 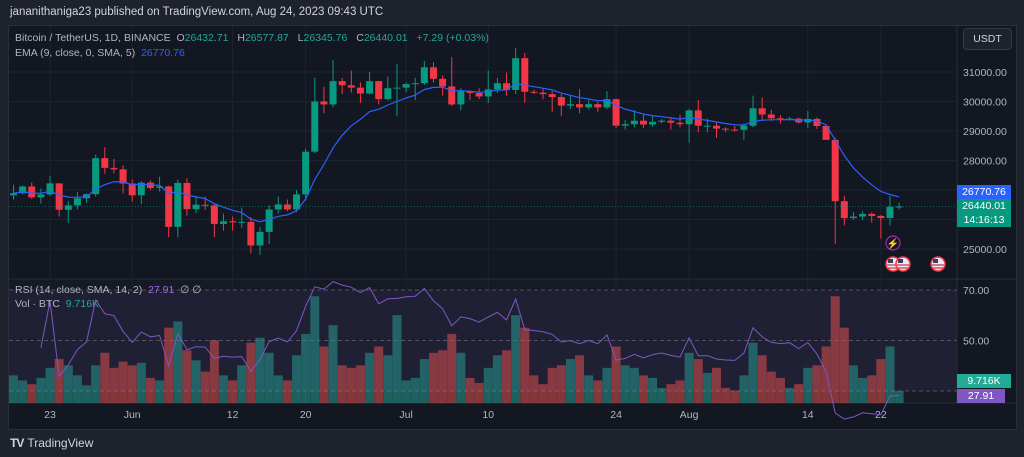 What do you see at coordinates (616, 415) in the screenshot?
I see `time-tick-label: 24` at bounding box center [616, 415].